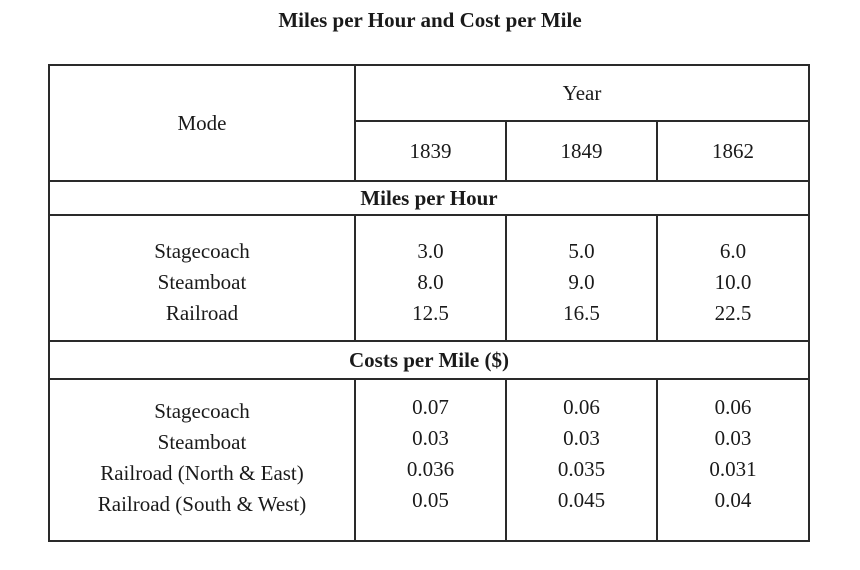 This screenshot has height=570, width=860. I want to click on col-divider-2-cost, so click(657, 459).